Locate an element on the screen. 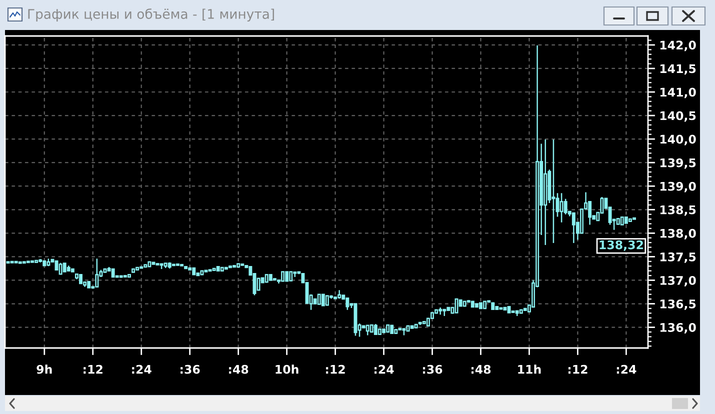 The height and width of the screenshot is (414, 715). x-tick-label: 10h is located at coordinates (287, 369).